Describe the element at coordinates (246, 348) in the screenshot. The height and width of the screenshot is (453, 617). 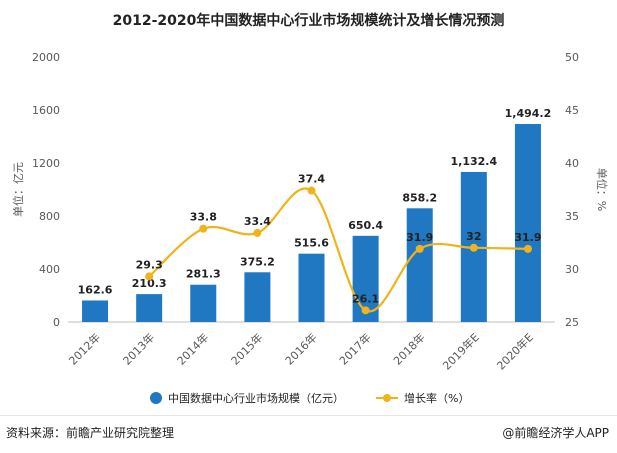
I see `x-tick-label: 2015年` at that location.